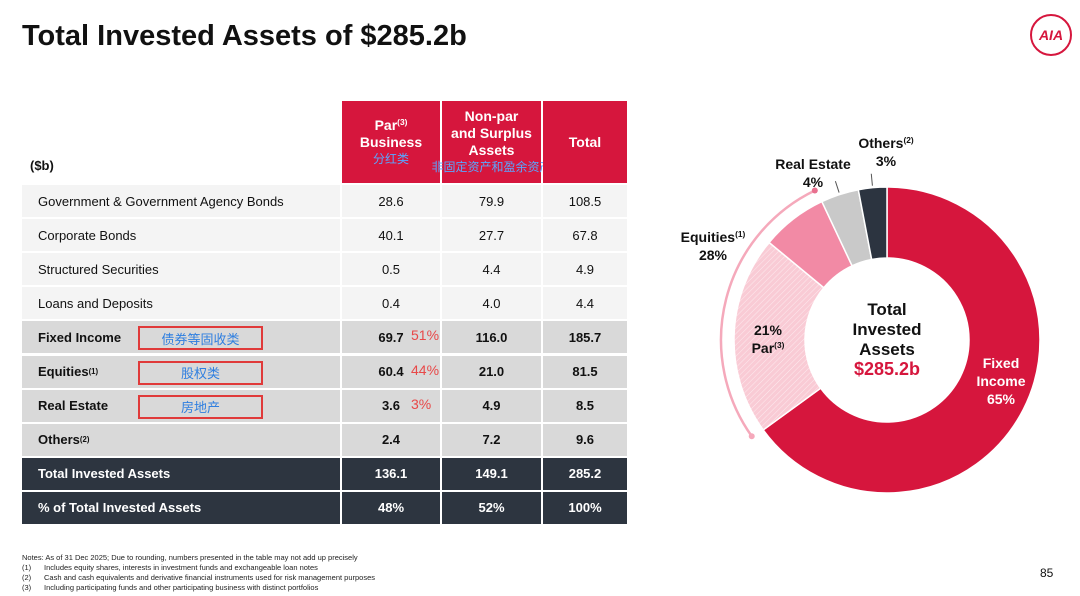 The image size is (1080, 596). What do you see at coordinates (585, 439) in the screenshot?
I see `table-cell: 9.6` at bounding box center [585, 439].